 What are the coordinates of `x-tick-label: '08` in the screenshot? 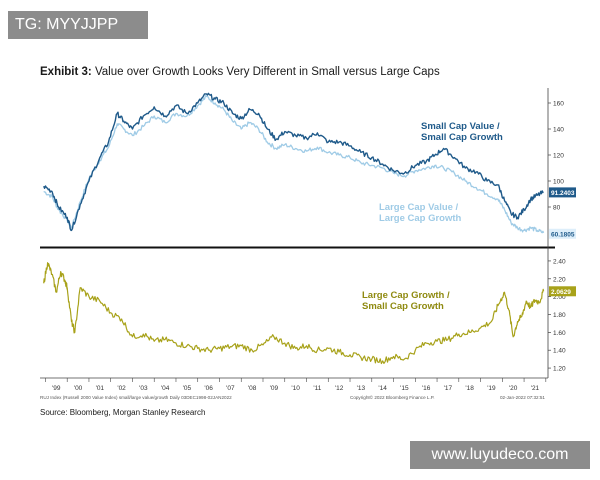 It's located at (252, 388).